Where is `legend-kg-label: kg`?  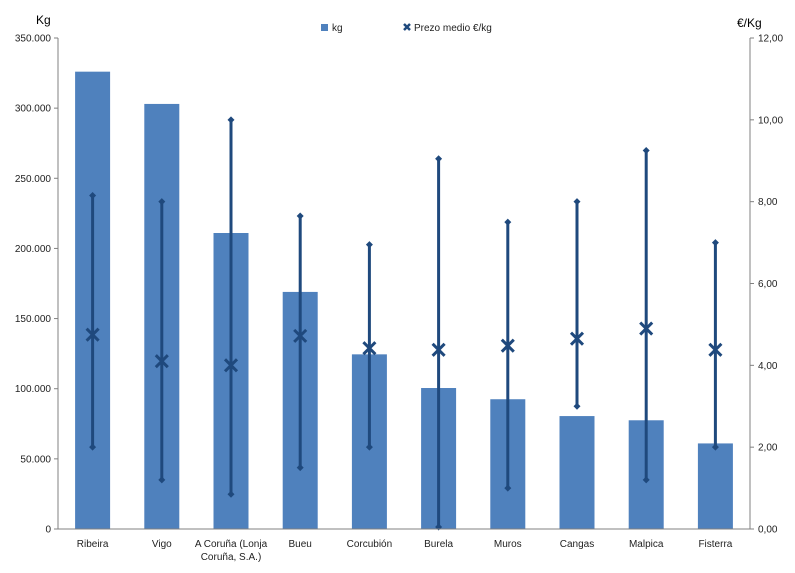 legend-kg-label: kg is located at coordinates (337, 28).